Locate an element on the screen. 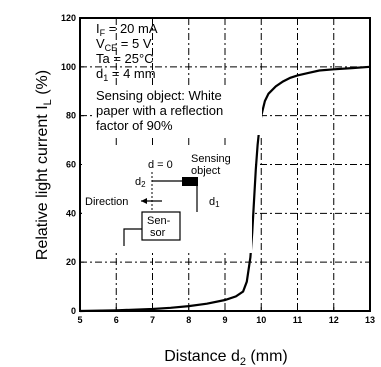  sensor-lead is located at coordinates (132, 237).